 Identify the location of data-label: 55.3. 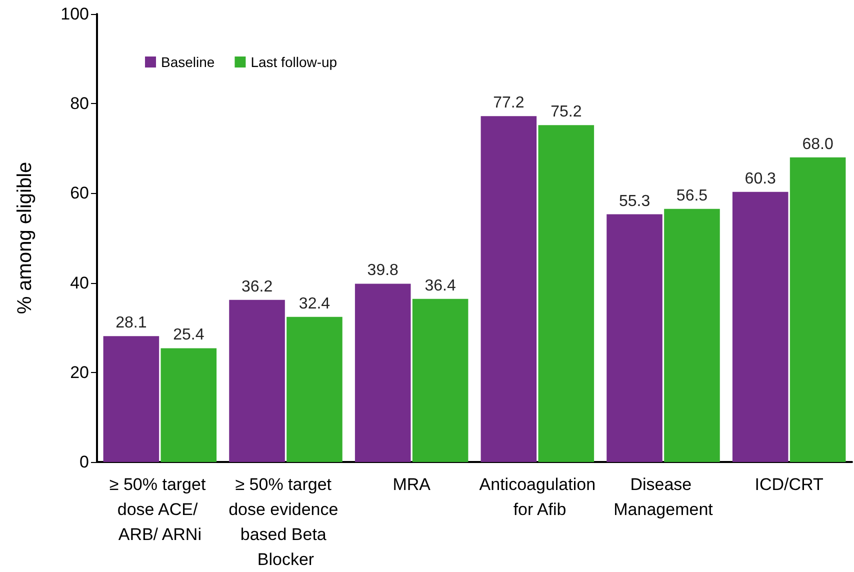
(634, 201).